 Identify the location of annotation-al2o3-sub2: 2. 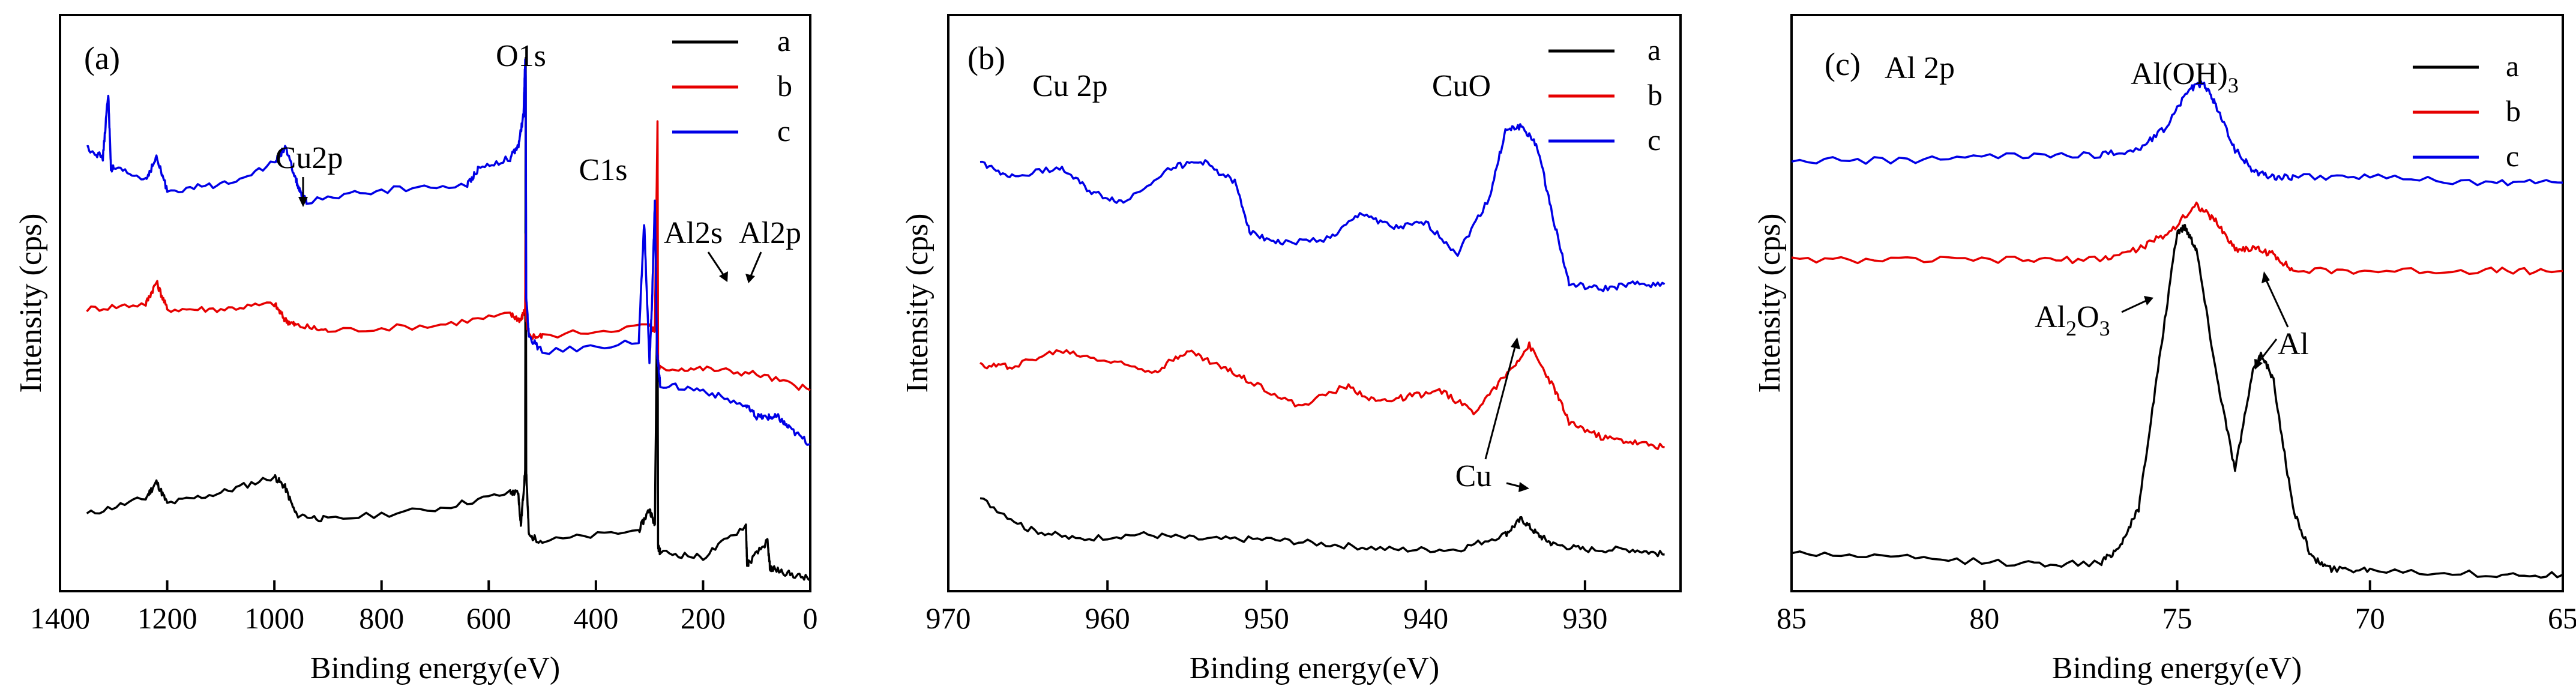
(2071, 328).